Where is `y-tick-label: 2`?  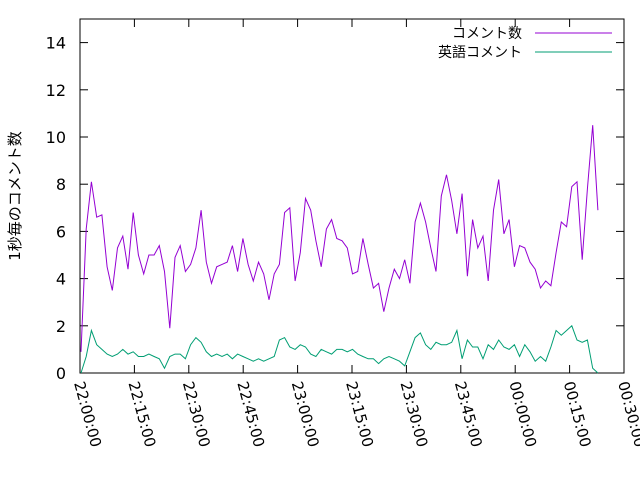 y-tick-label: 2 is located at coordinates (61, 326).